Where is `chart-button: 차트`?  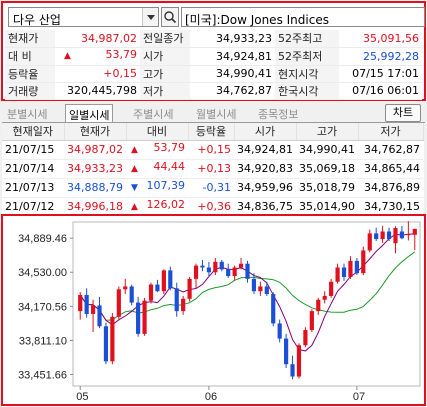
chart-button: 차트 is located at coordinates (403, 113).